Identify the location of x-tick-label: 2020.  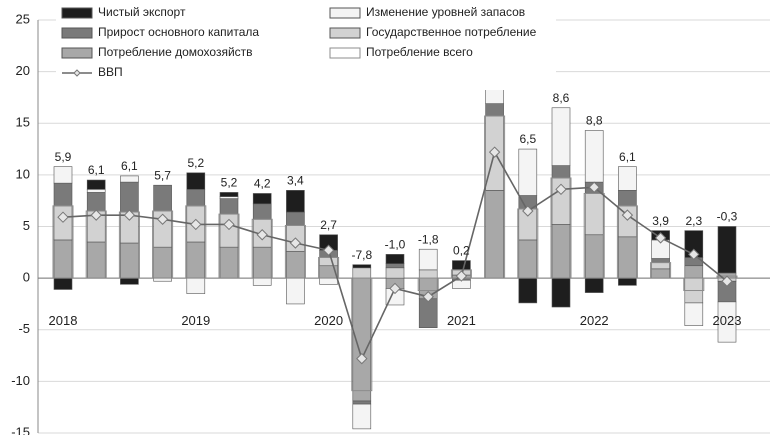
(328, 320).